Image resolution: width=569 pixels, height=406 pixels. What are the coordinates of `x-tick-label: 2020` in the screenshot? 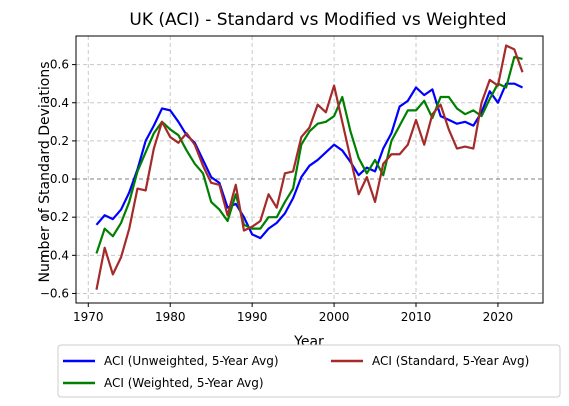 It's located at (498, 317).